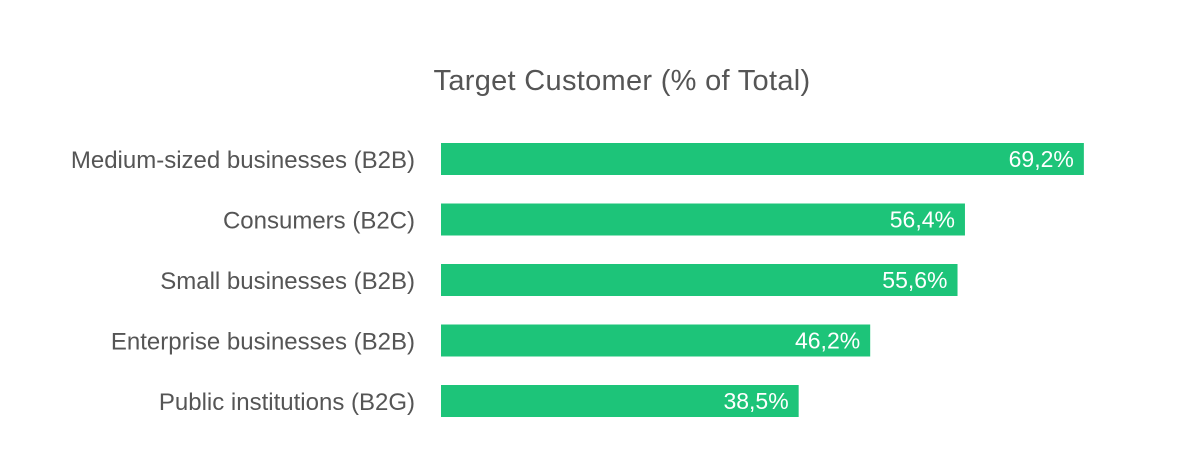 Image resolution: width=1188 pixels, height=458 pixels. I want to click on category-label-1: Consumers (B2C), so click(319, 221).